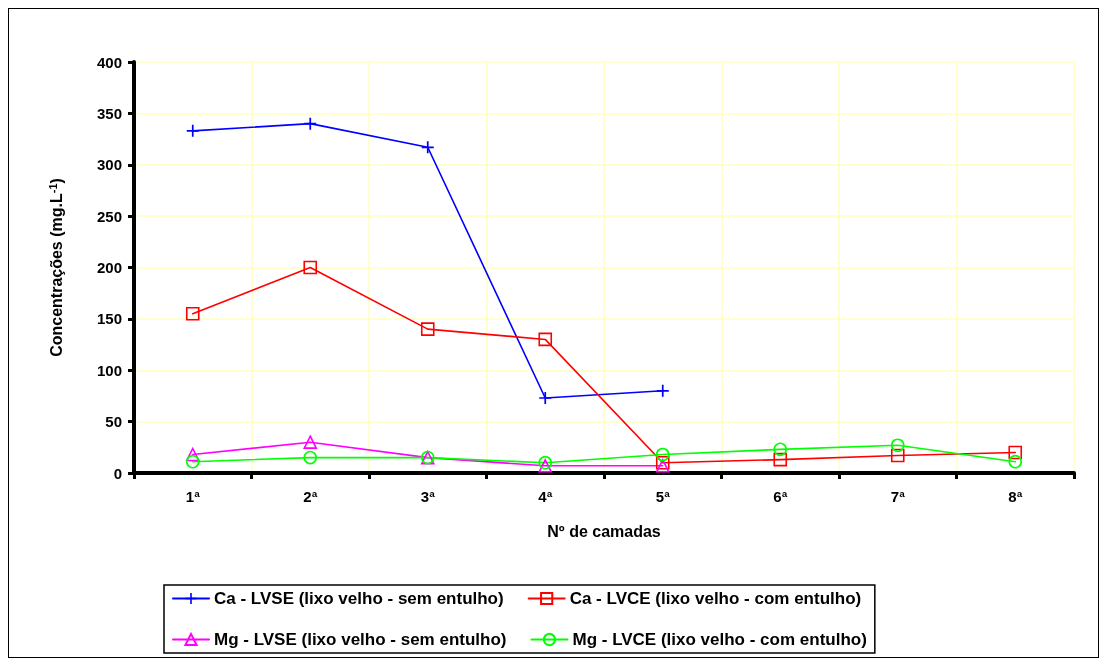 This screenshot has width=1109, height=668. Describe the element at coordinates (780, 496) in the screenshot. I see `x-tick-label: 6ª` at that location.